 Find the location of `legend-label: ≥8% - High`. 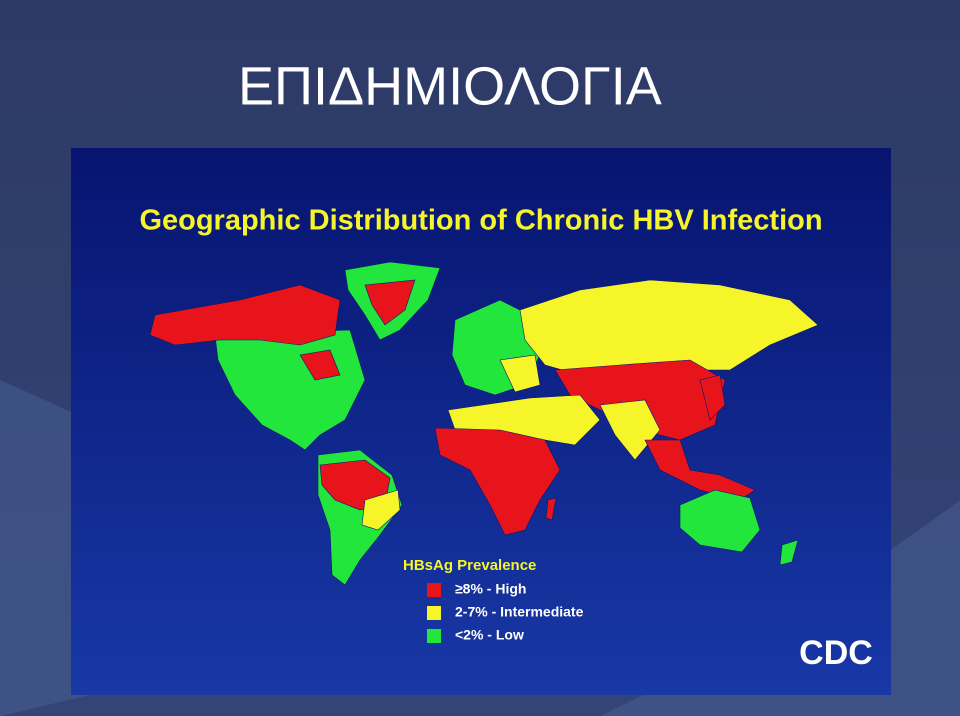

legend-label: ≥8% - High is located at coordinates (490, 589).